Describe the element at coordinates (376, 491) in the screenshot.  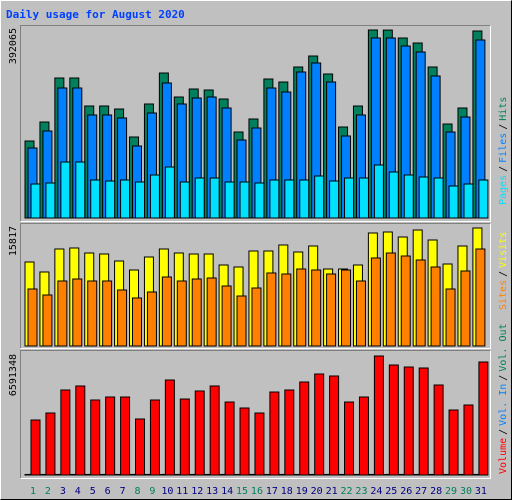
I see `x-tick-label: 24` at that location.